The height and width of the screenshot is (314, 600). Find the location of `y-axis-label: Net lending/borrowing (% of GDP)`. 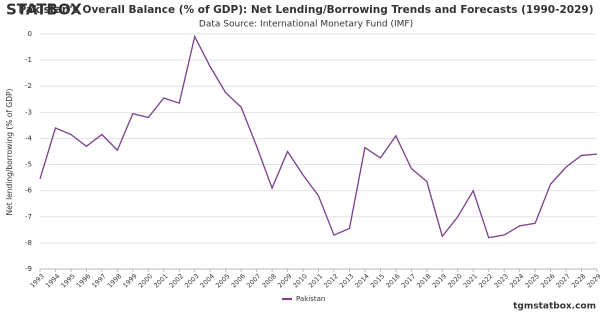

y-axis-label: Net lending/borrowing (% of GDP) is located at coordinates (9, 151).